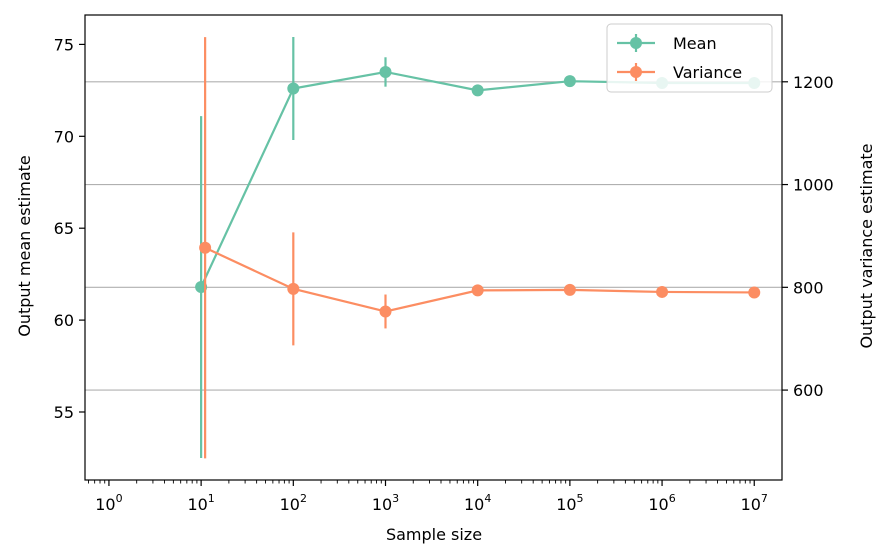 The image size is (892, 560). I want to click on x-tick-label: 10⁰, so click(108, 503).